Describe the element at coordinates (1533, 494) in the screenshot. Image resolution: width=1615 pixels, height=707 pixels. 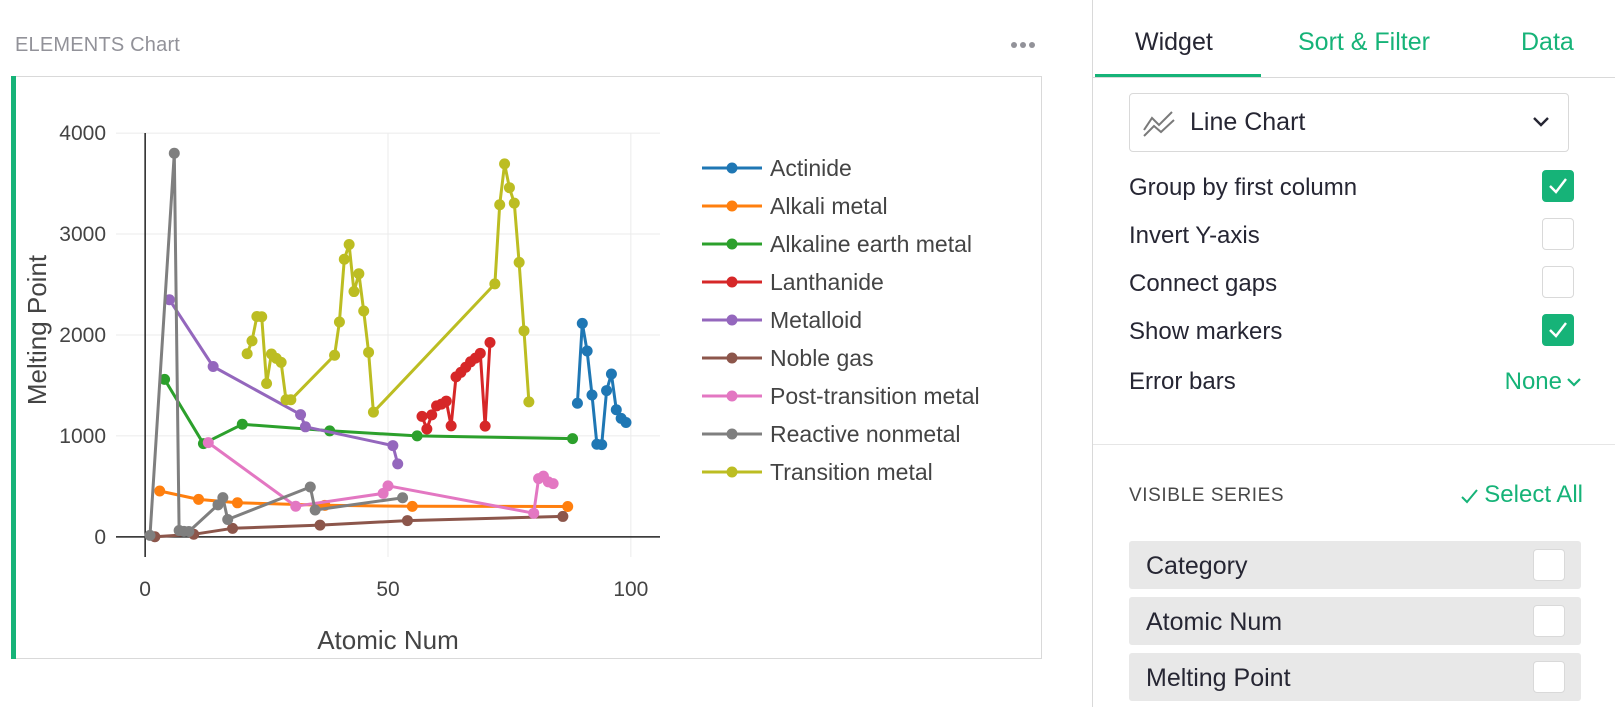
I see `select-all-label: Select All` at that location.